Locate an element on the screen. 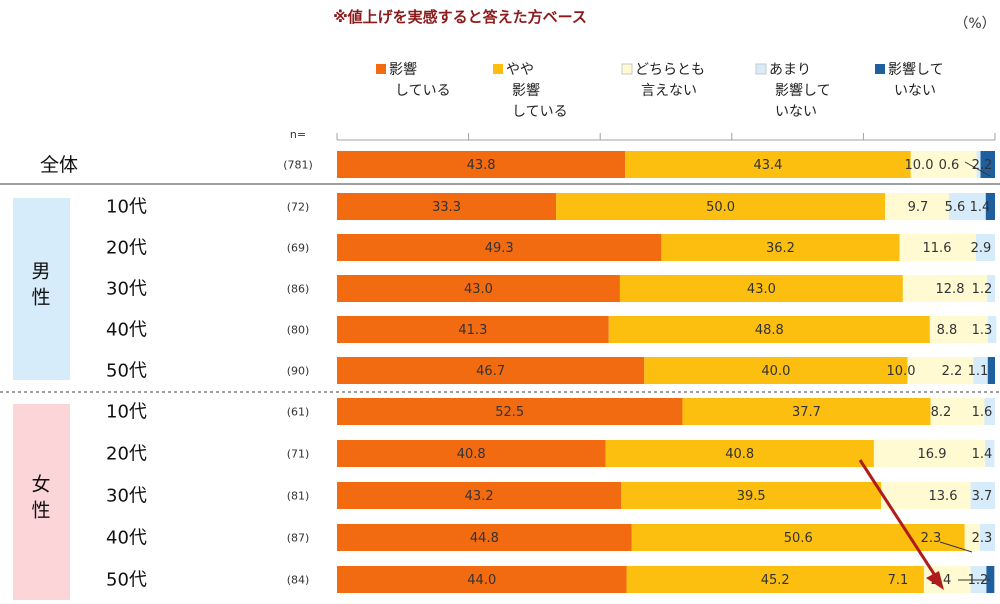 This screenshot has width=1000, height=604. bar-value-label: 36.2 is located at coordinates (780, 248).